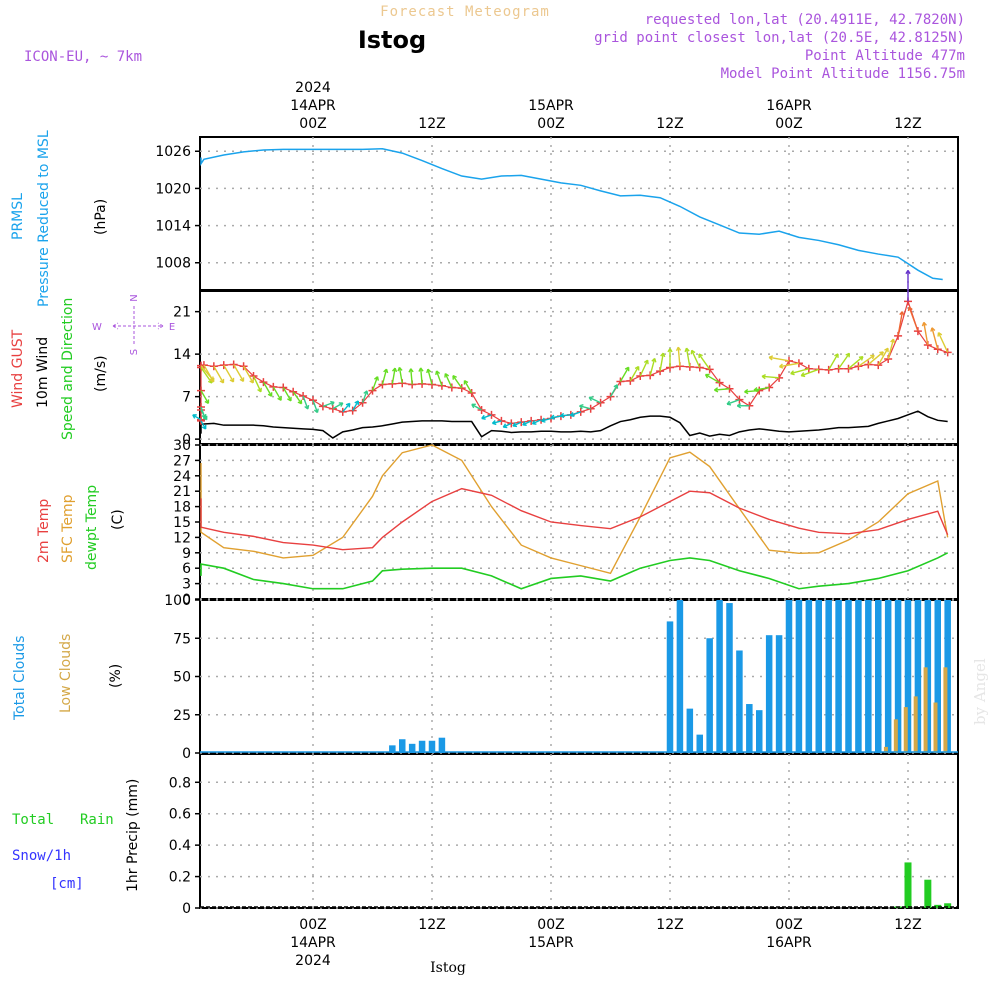 The height and width of the screenshot is (1000, 1000). Describe the element at coordinates (574, 424) in the screenshot. I see `wind10-line` at that location.